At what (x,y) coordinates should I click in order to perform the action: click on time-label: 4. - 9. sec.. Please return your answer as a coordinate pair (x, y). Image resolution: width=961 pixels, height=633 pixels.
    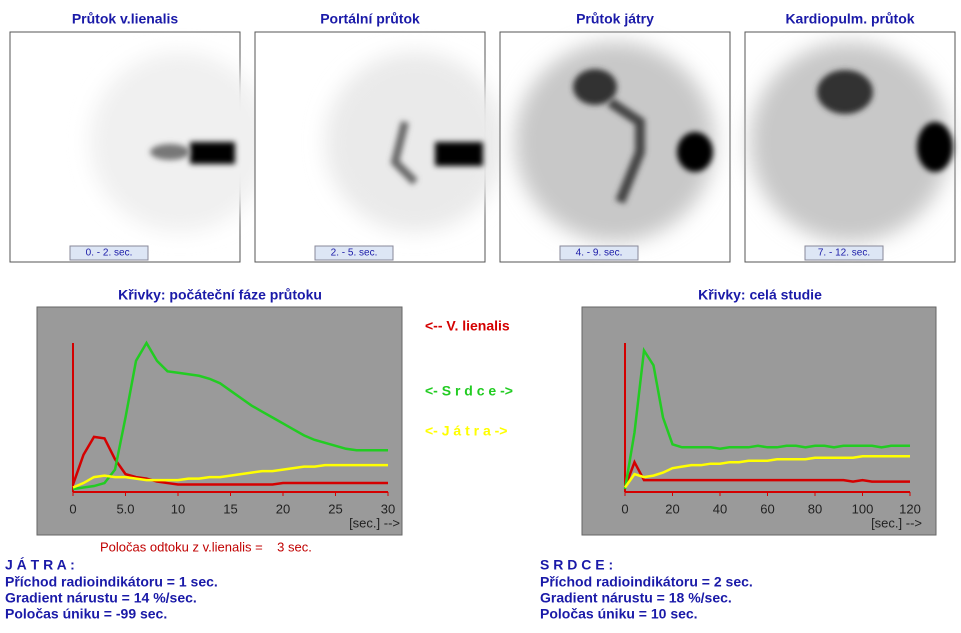
    Looking at the image, I should click on (599, 253).